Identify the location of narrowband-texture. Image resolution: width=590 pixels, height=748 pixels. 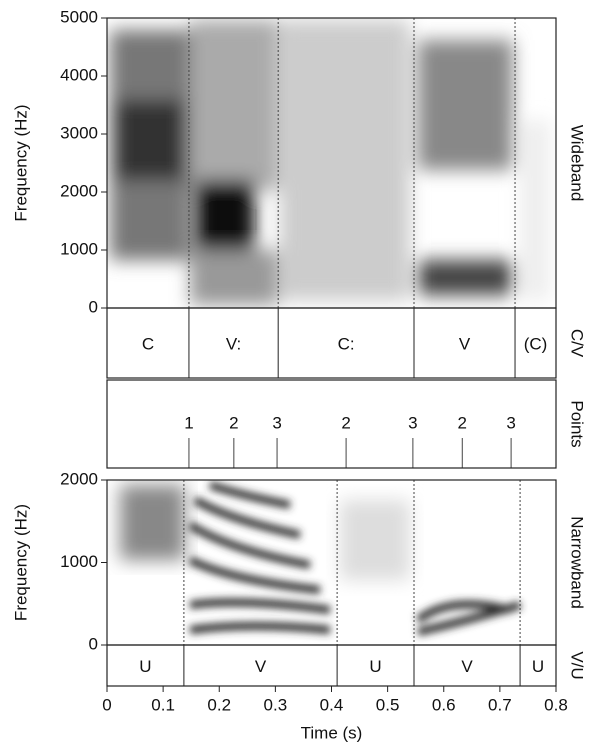
(321, 558).